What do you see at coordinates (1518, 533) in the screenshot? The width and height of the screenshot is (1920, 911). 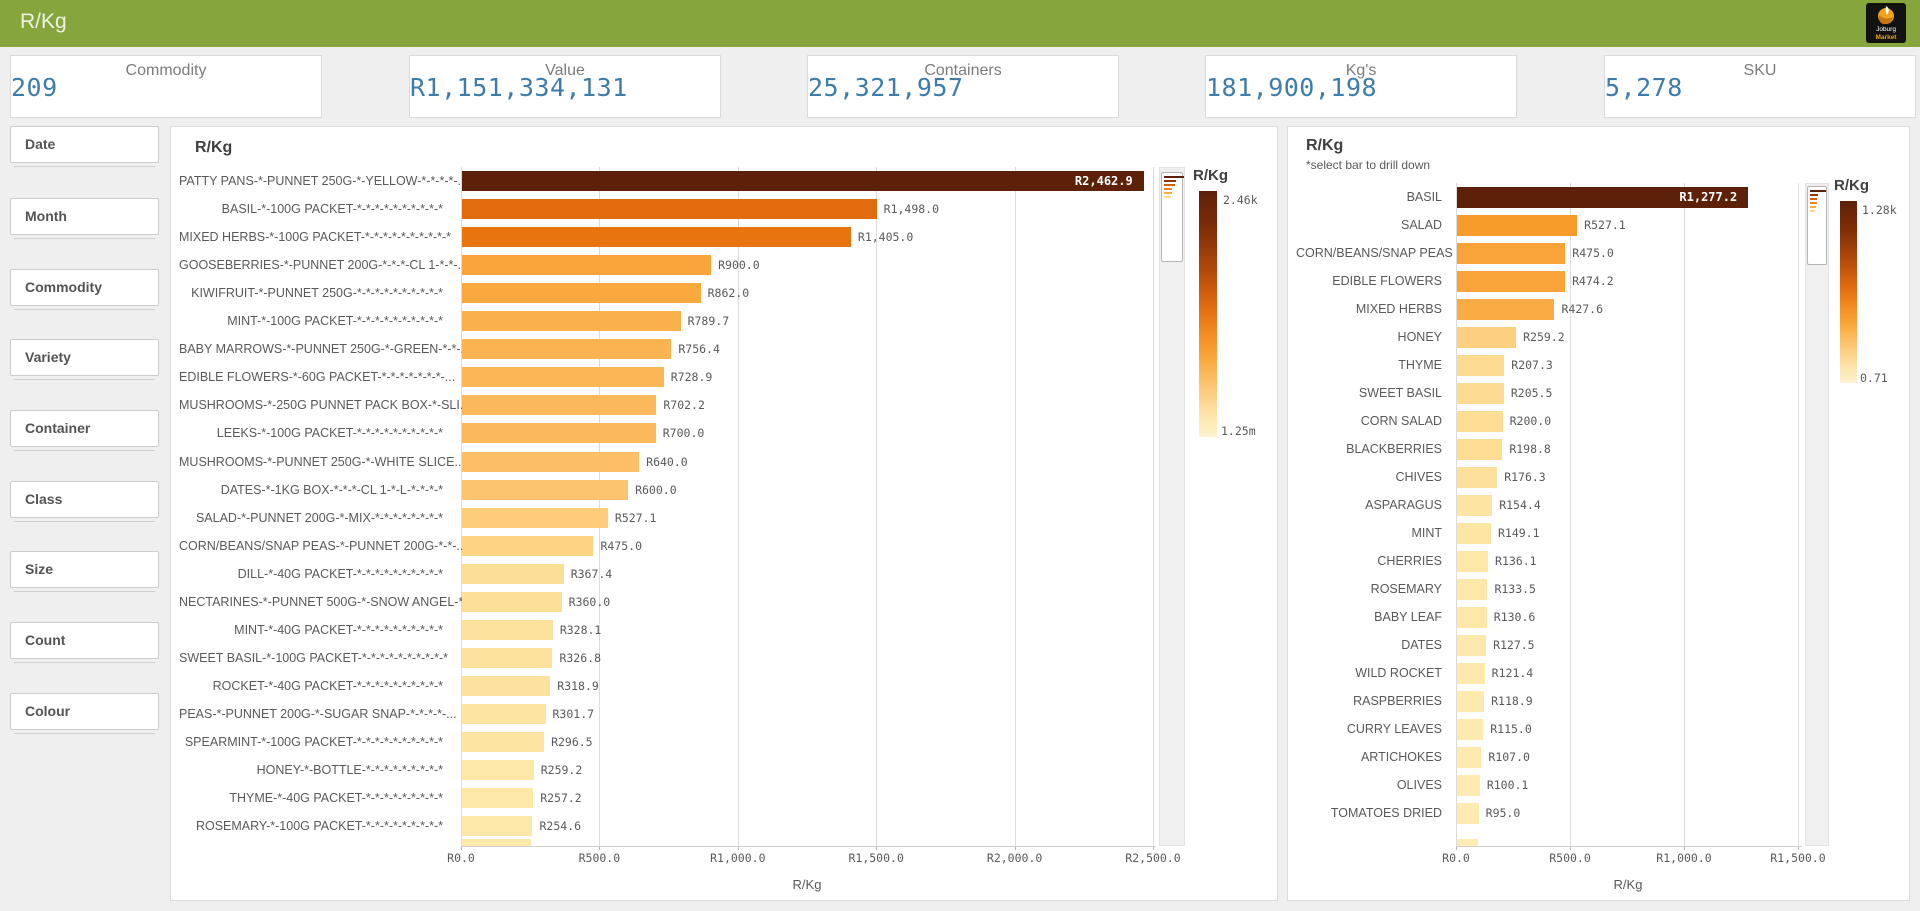 I see `value-label: R149.1` at bounding box center [1518, 533].